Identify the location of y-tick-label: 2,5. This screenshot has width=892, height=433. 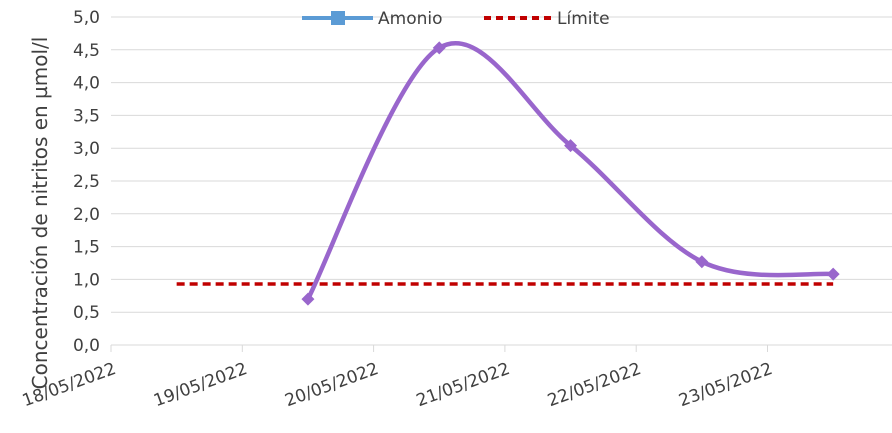
(86, 182).